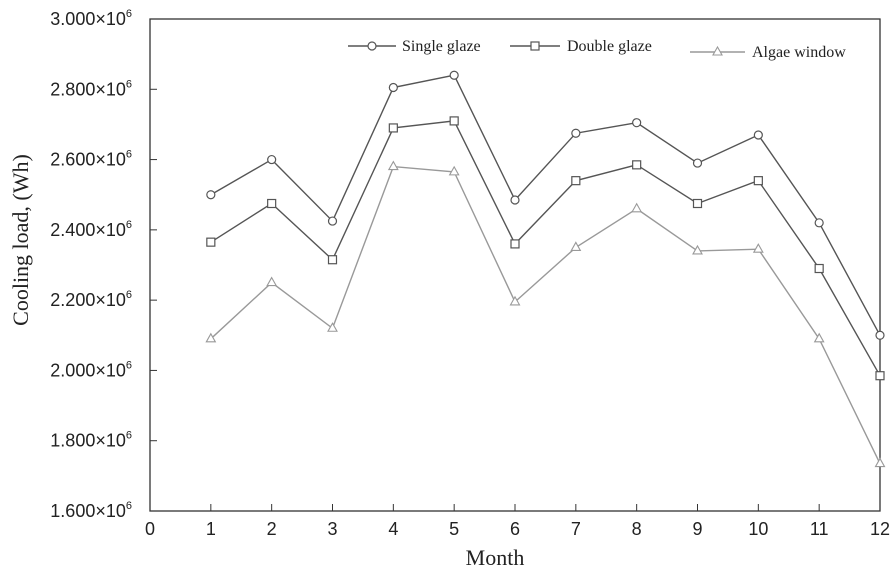 The width and height of the screenshot is (892, 575). I want to click on x-tick-label: 4, so click(393, 529).